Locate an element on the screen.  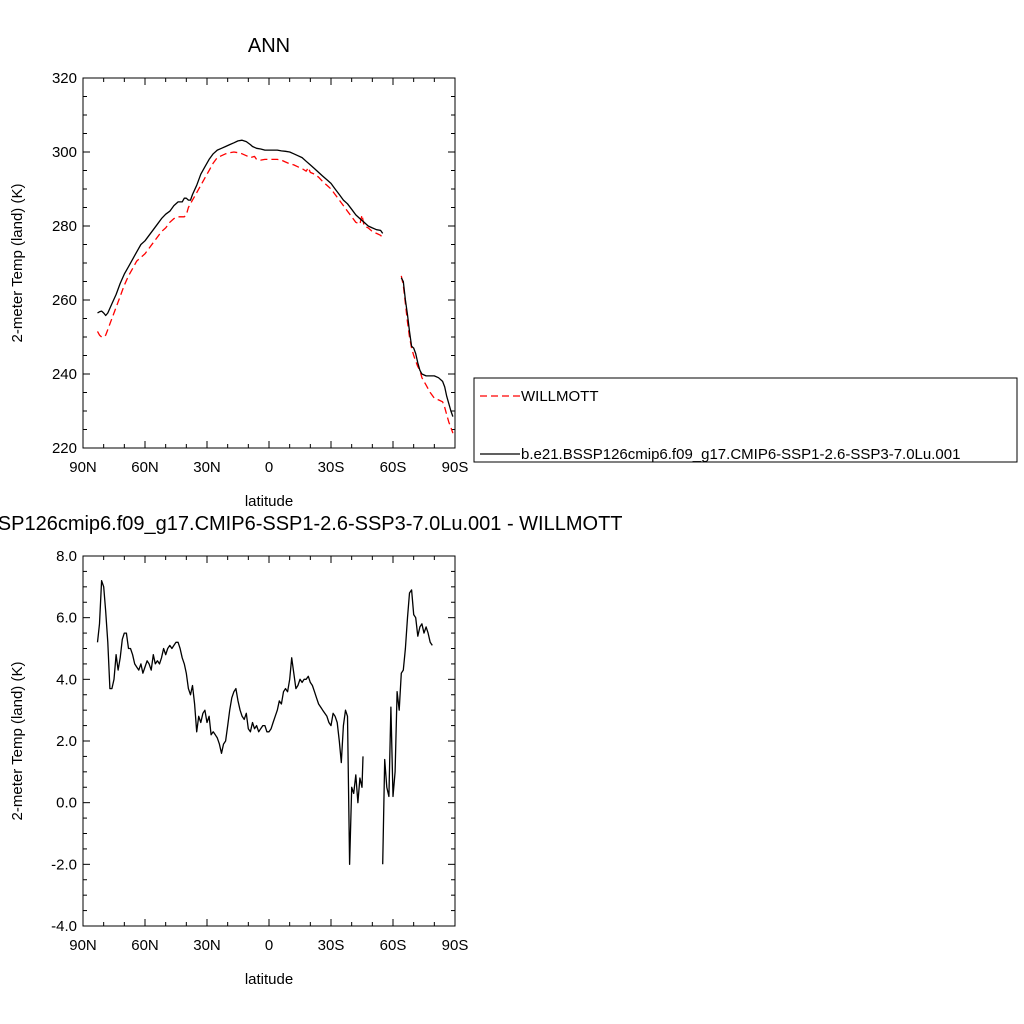
y-tick-label: 8.0 is located at coordinates (66, 556).